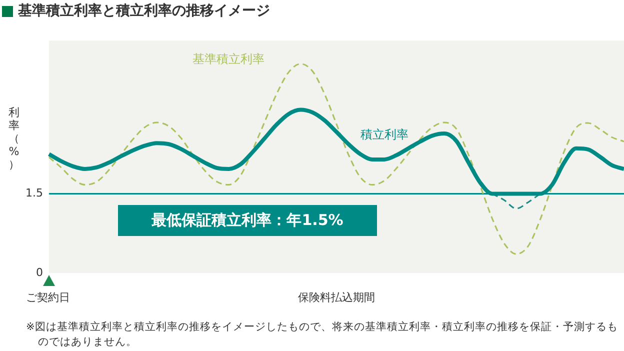 This screenshot has height=351, width=624. Describe the element at coordinates (384, 135) in the screenshot. I see `series-label: 積立利率` at that location.